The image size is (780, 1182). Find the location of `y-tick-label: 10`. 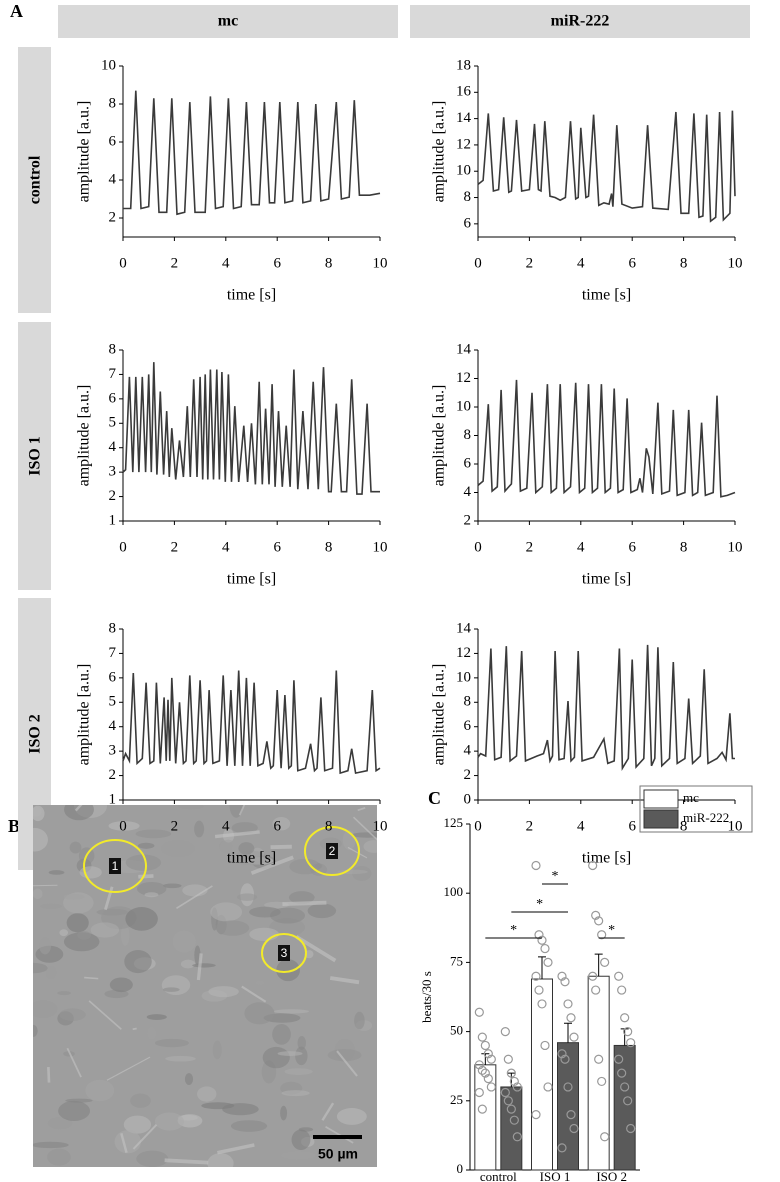

y-tick-label: 10 is located at coordinates (463, 406).